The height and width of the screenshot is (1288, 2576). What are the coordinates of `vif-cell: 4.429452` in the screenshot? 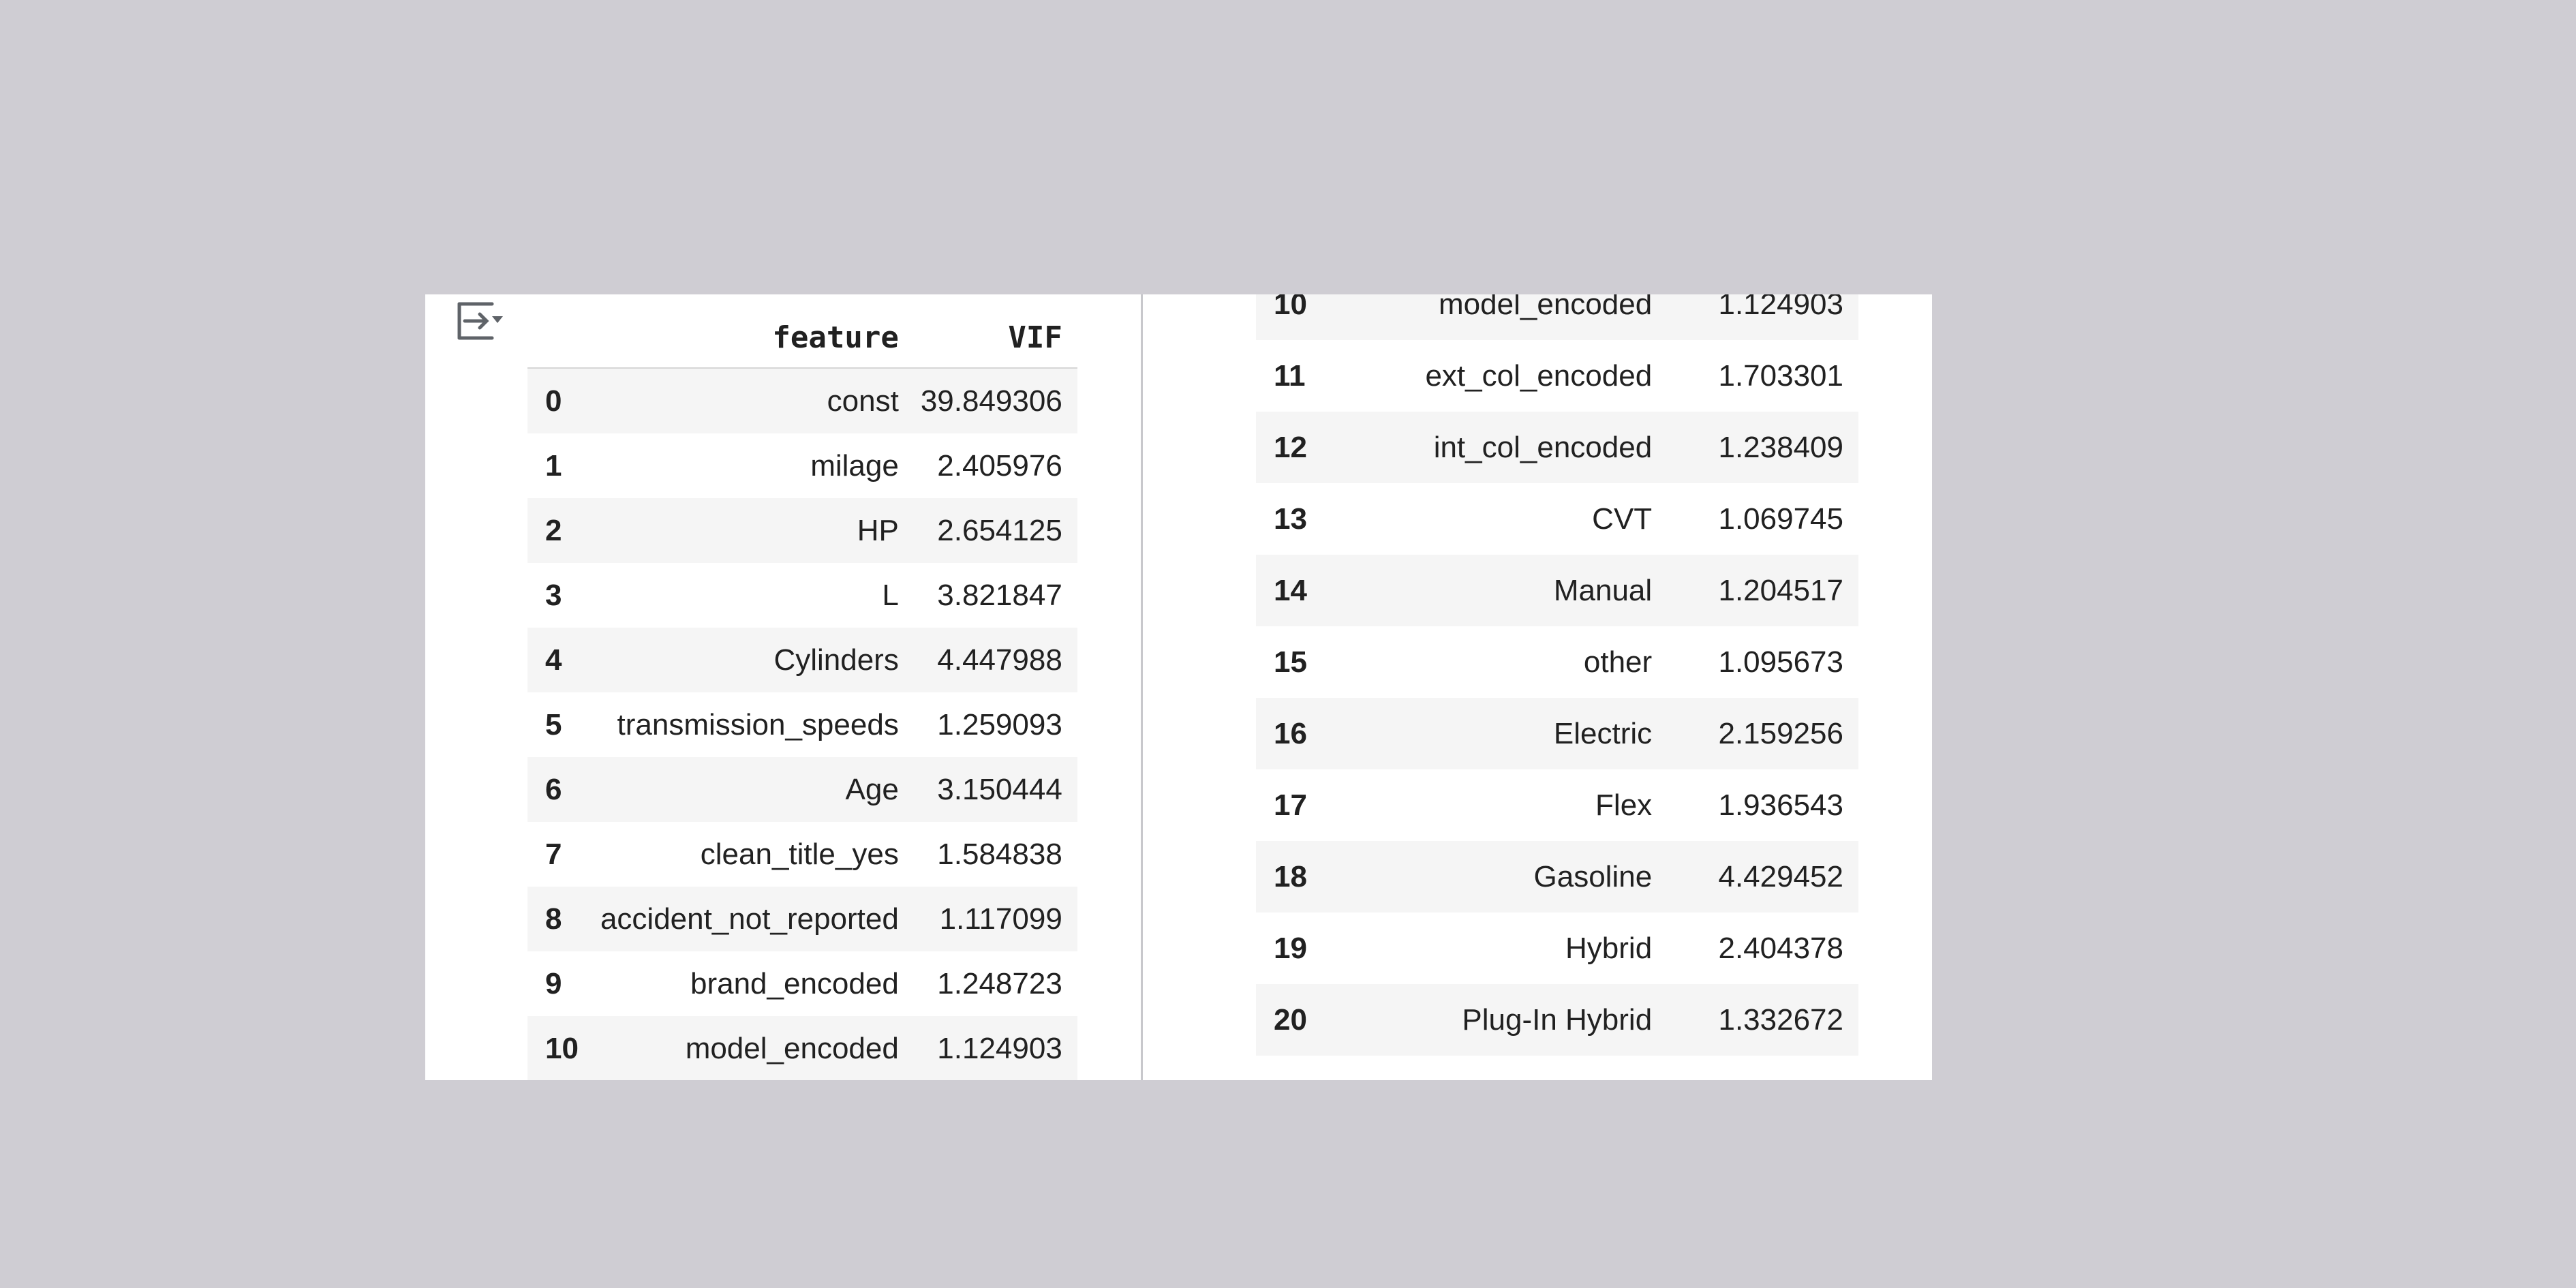 It's located at (1762, 877).